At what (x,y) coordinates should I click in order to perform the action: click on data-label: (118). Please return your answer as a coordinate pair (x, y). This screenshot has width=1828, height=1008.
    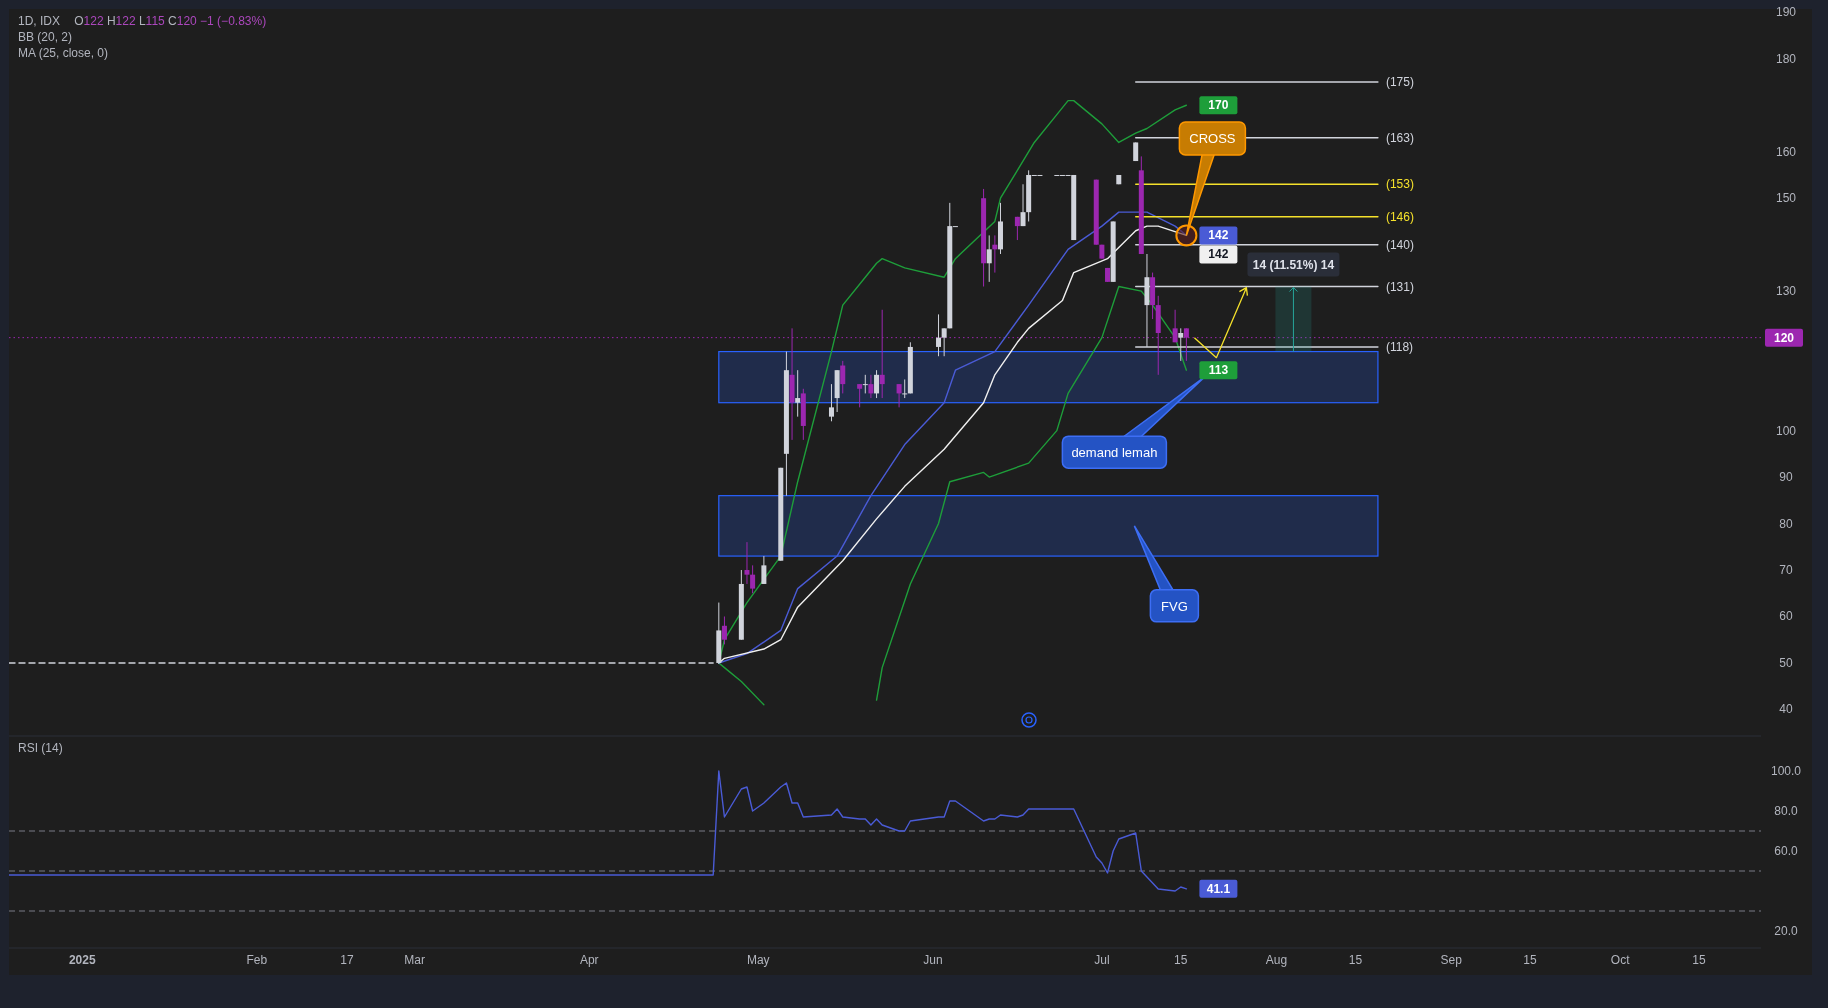
    Looking at the image, I should click on (1399, 346).